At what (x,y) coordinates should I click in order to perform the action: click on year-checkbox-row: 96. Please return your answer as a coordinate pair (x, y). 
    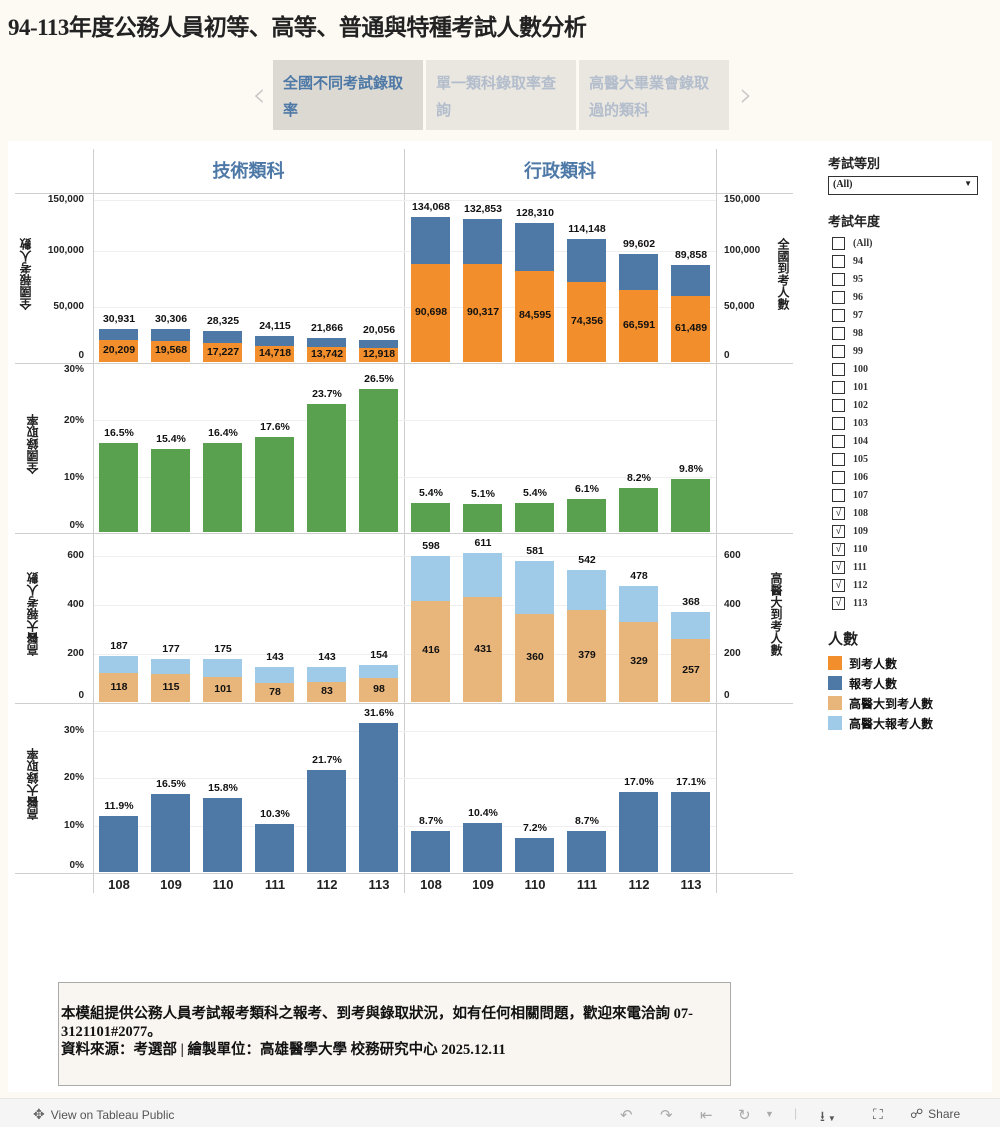
    Looking at the image, I should click on (908, 297).